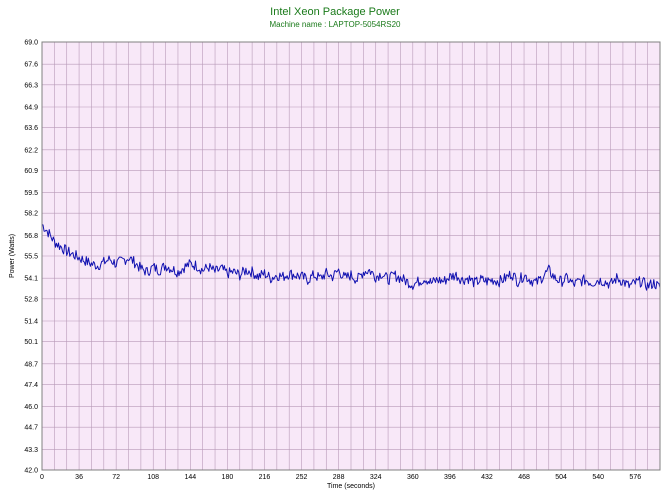 The height and width of the screenshot is (502, 670). I want to click on y-tick-label: 55.5, so click(31, 257).